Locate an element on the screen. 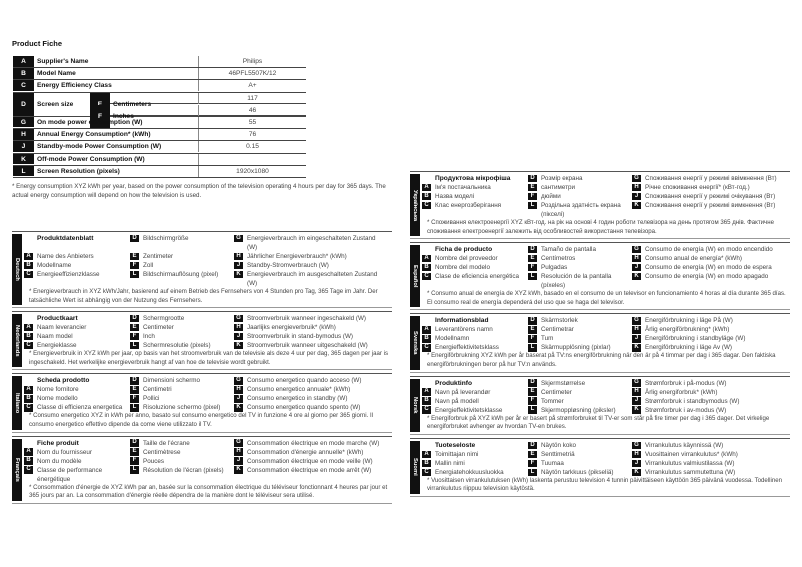 The height and width of the screenshot is (567, 802). field-d: D Skärmstorlek is located at coordinates (580, 320).